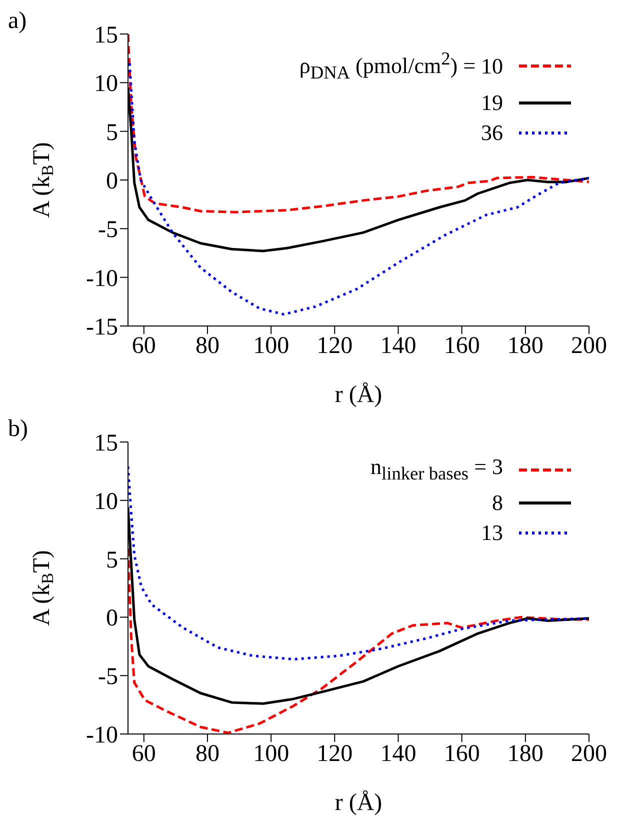 Image resolution: width=621 pixels, height=833 pixels. Describe the element at coordinates (492, 533) in the screenshot. I see `legend-label: 13` at that location.